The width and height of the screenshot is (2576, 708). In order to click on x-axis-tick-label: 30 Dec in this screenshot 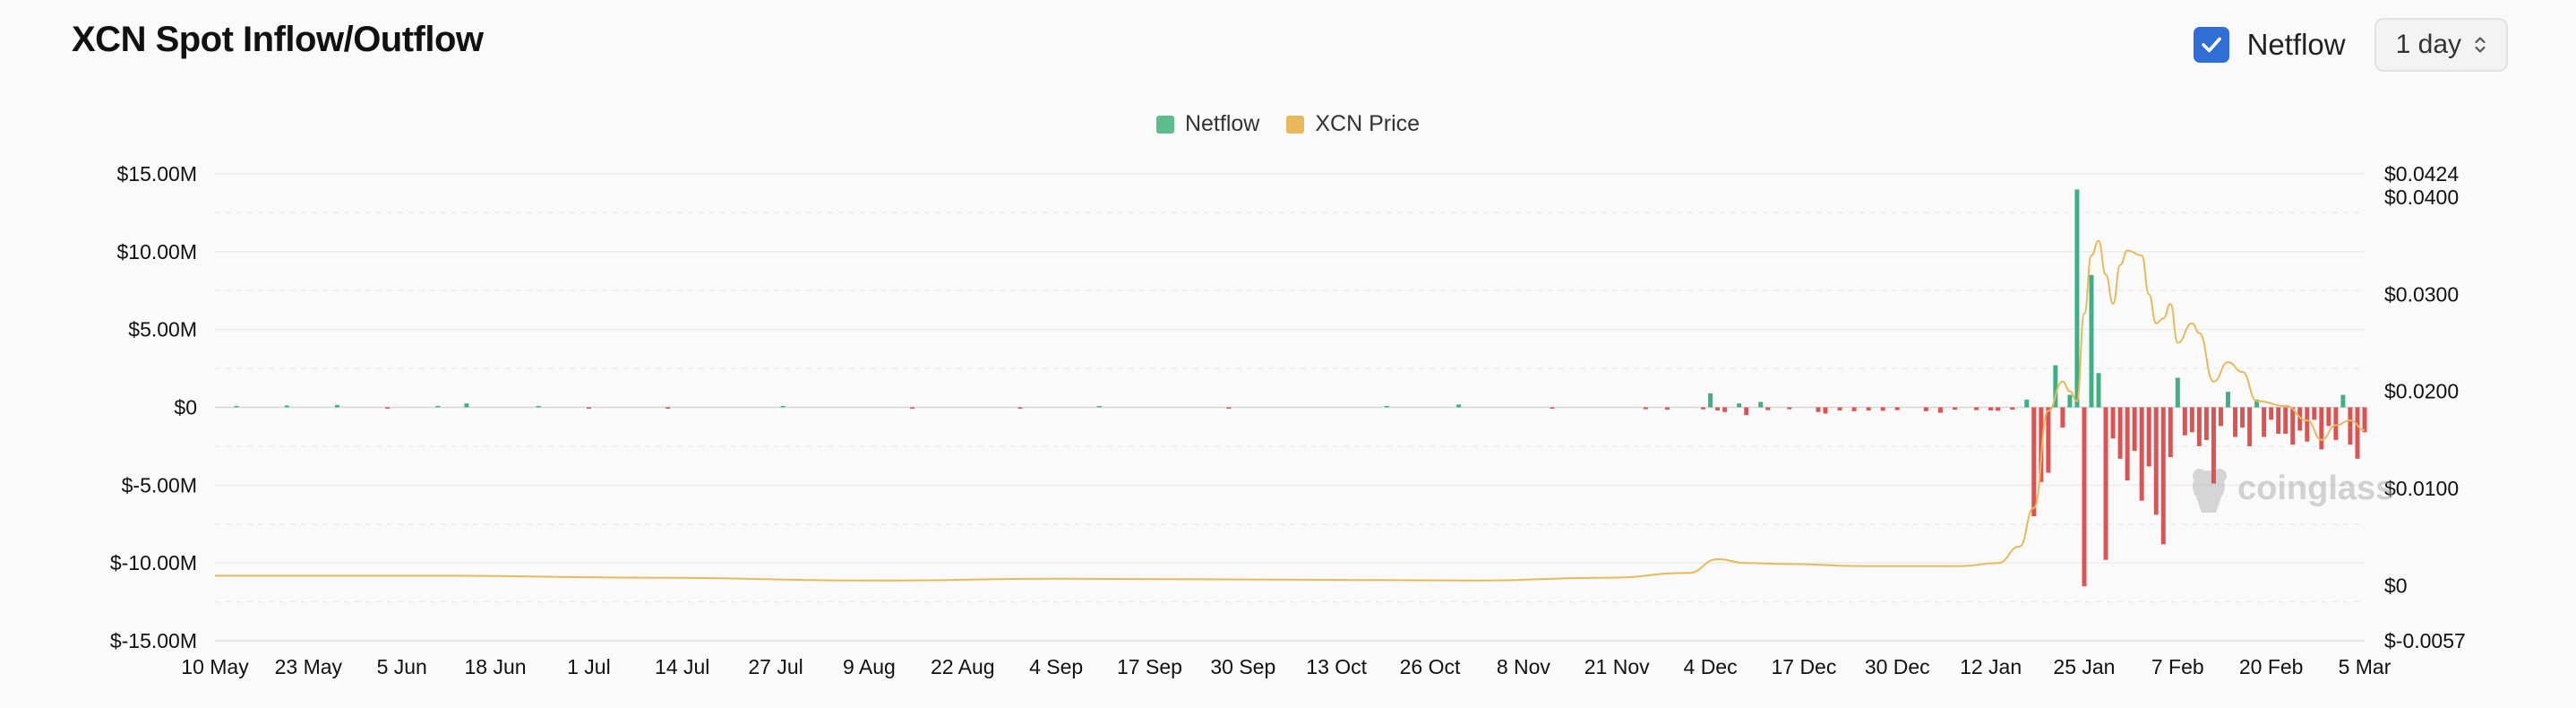, I will do `click(1897, 666)`.